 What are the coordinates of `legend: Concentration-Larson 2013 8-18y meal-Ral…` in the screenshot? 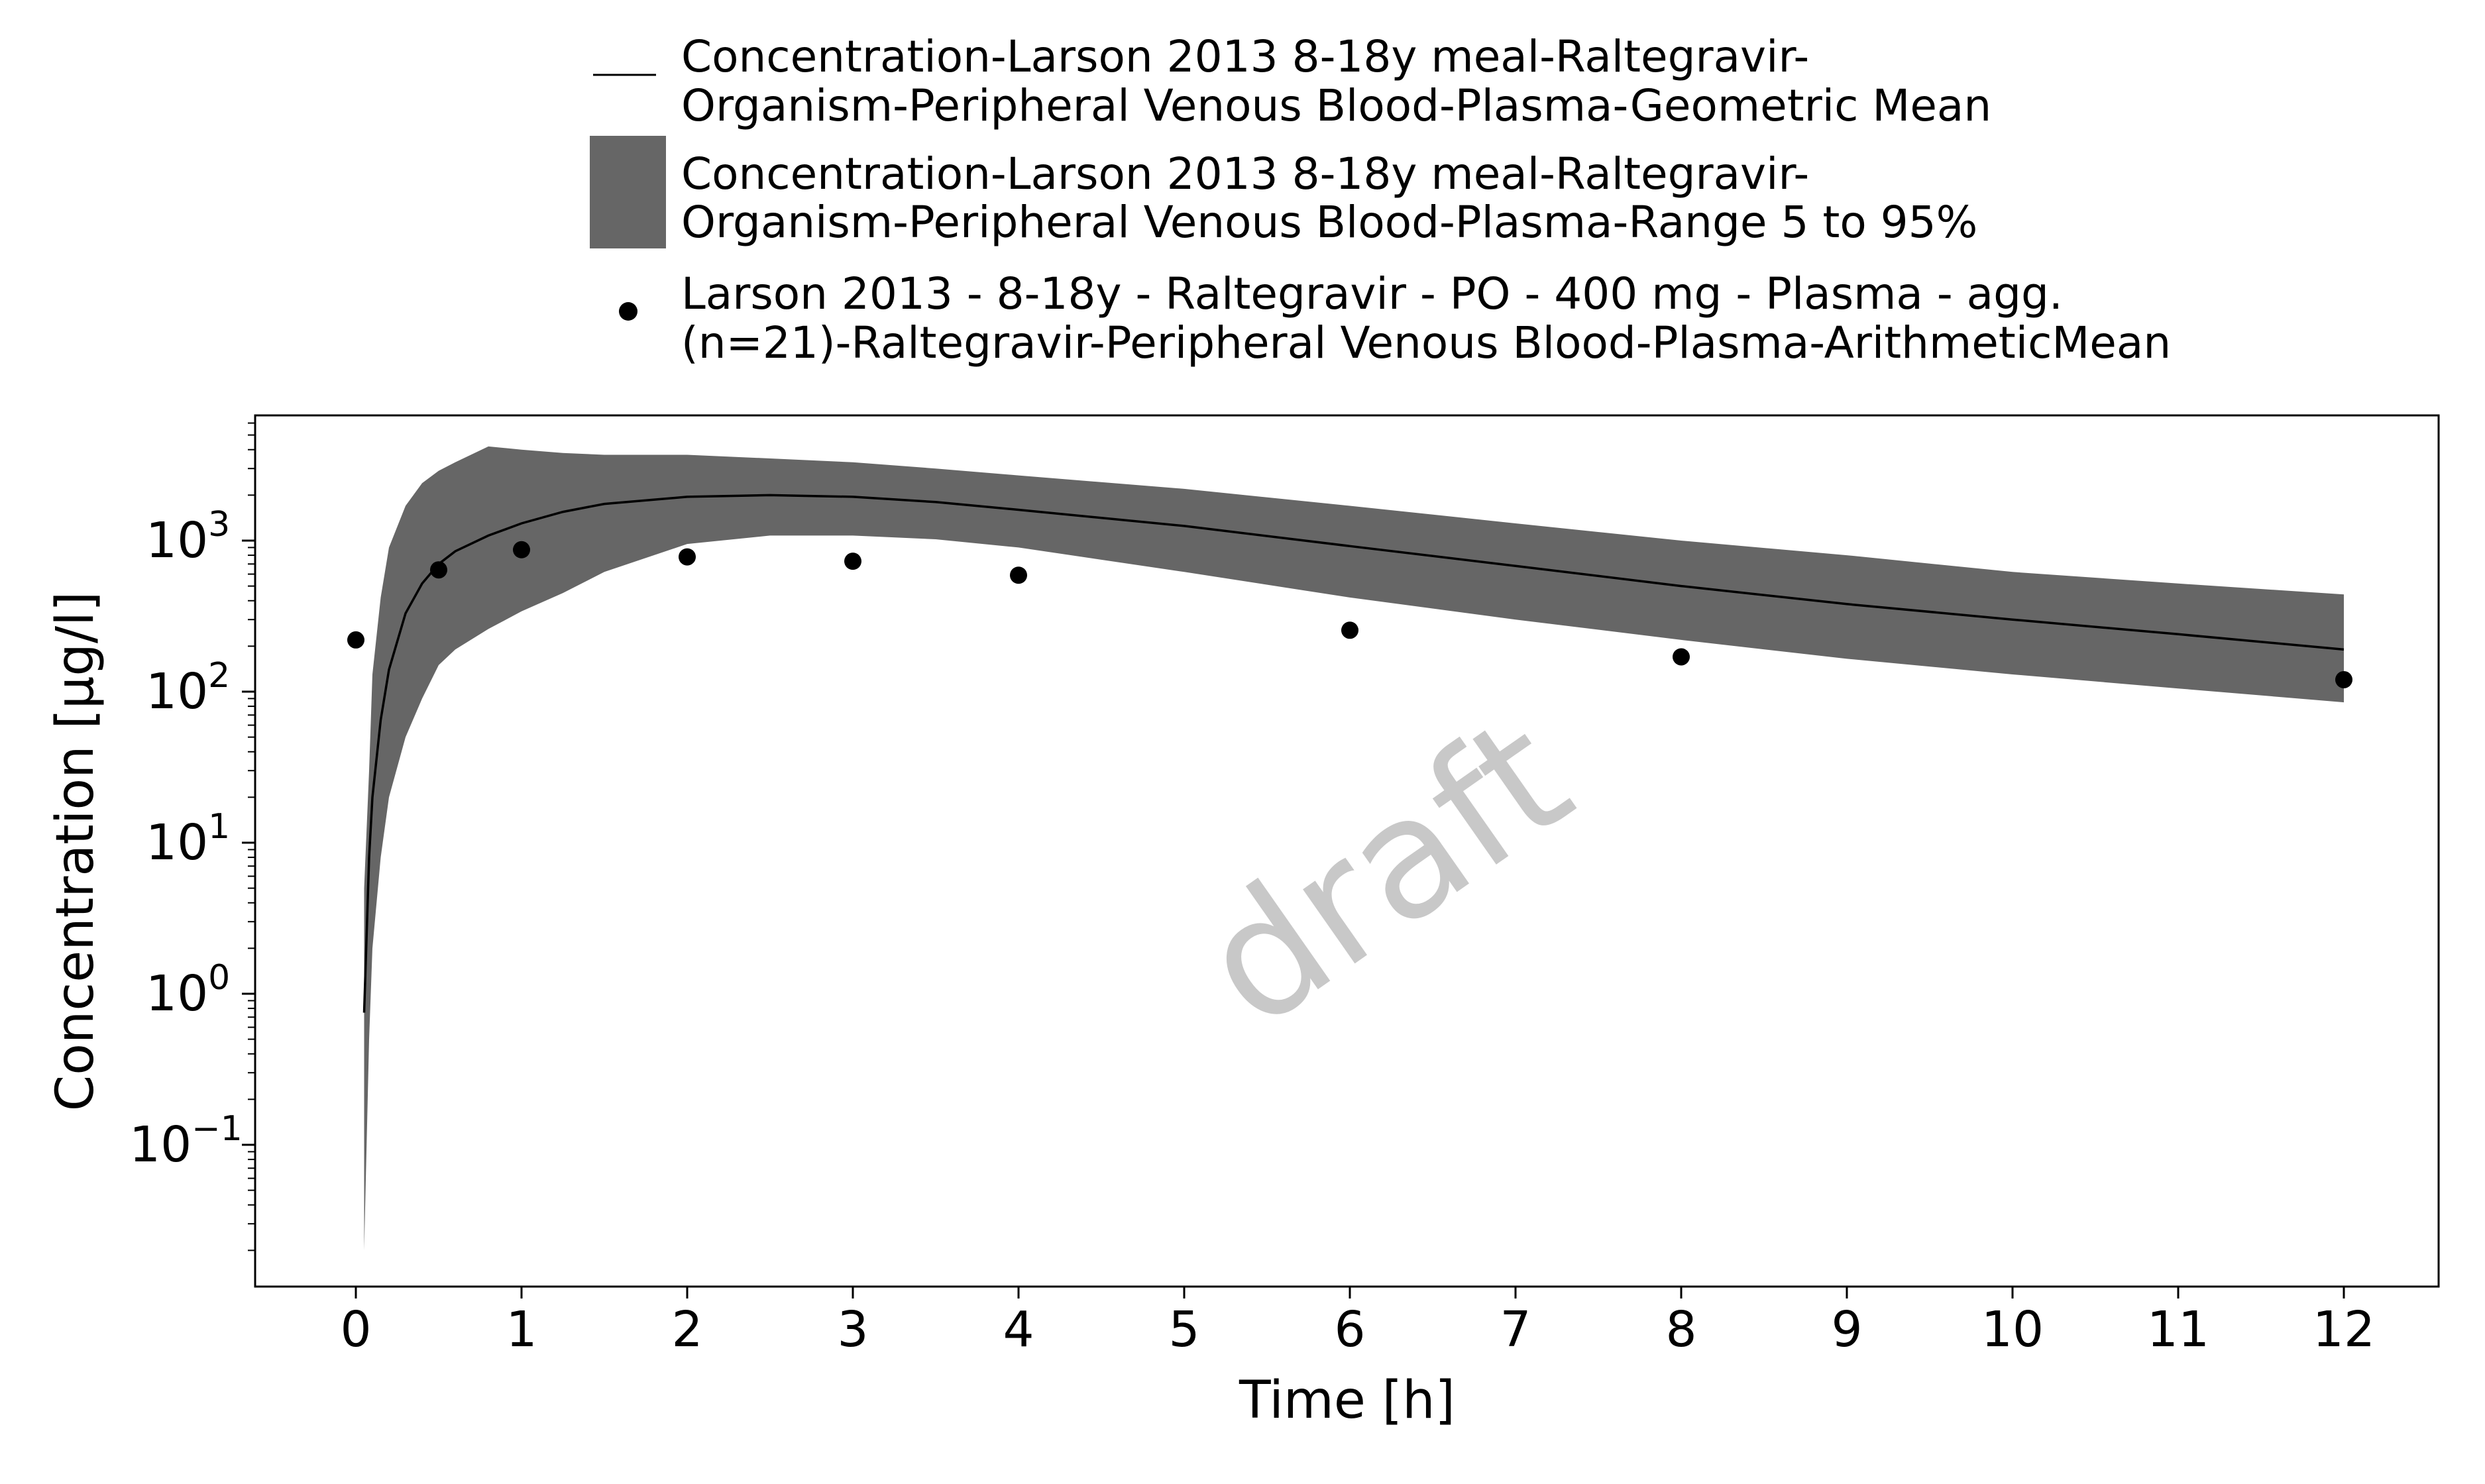 It's located at (1380, 200).